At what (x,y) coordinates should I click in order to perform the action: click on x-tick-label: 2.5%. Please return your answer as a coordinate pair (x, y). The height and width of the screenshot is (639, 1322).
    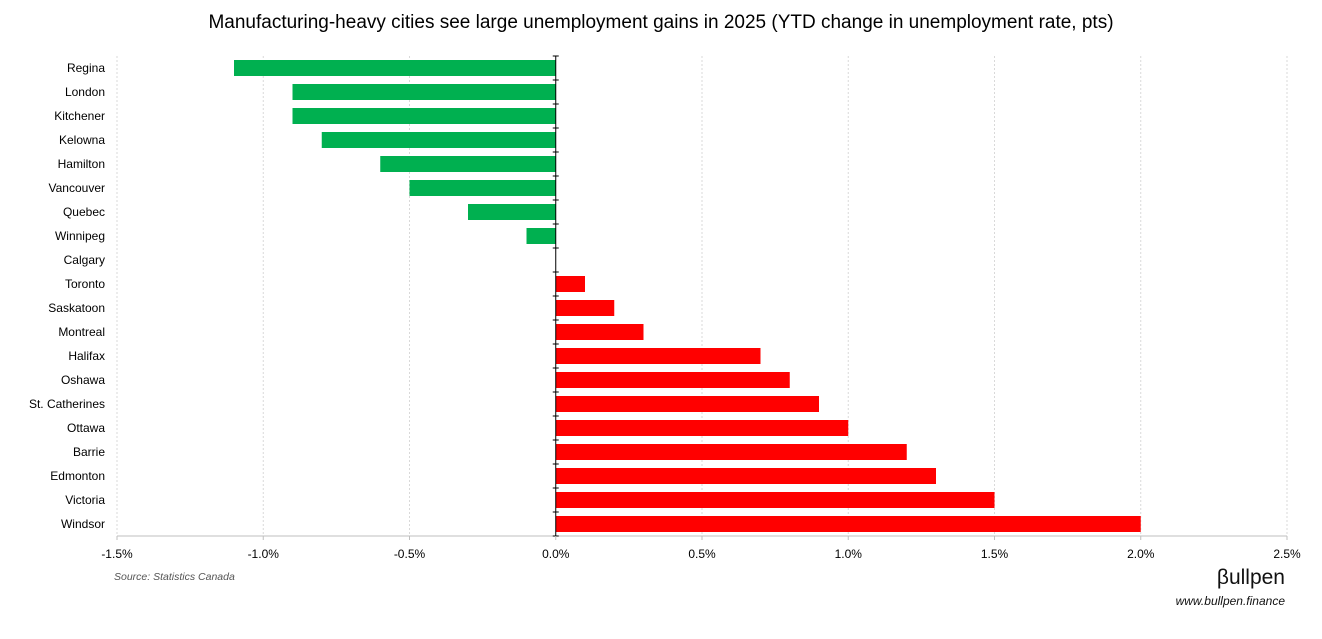
    Looking at the image, I should click on (1287, 553).